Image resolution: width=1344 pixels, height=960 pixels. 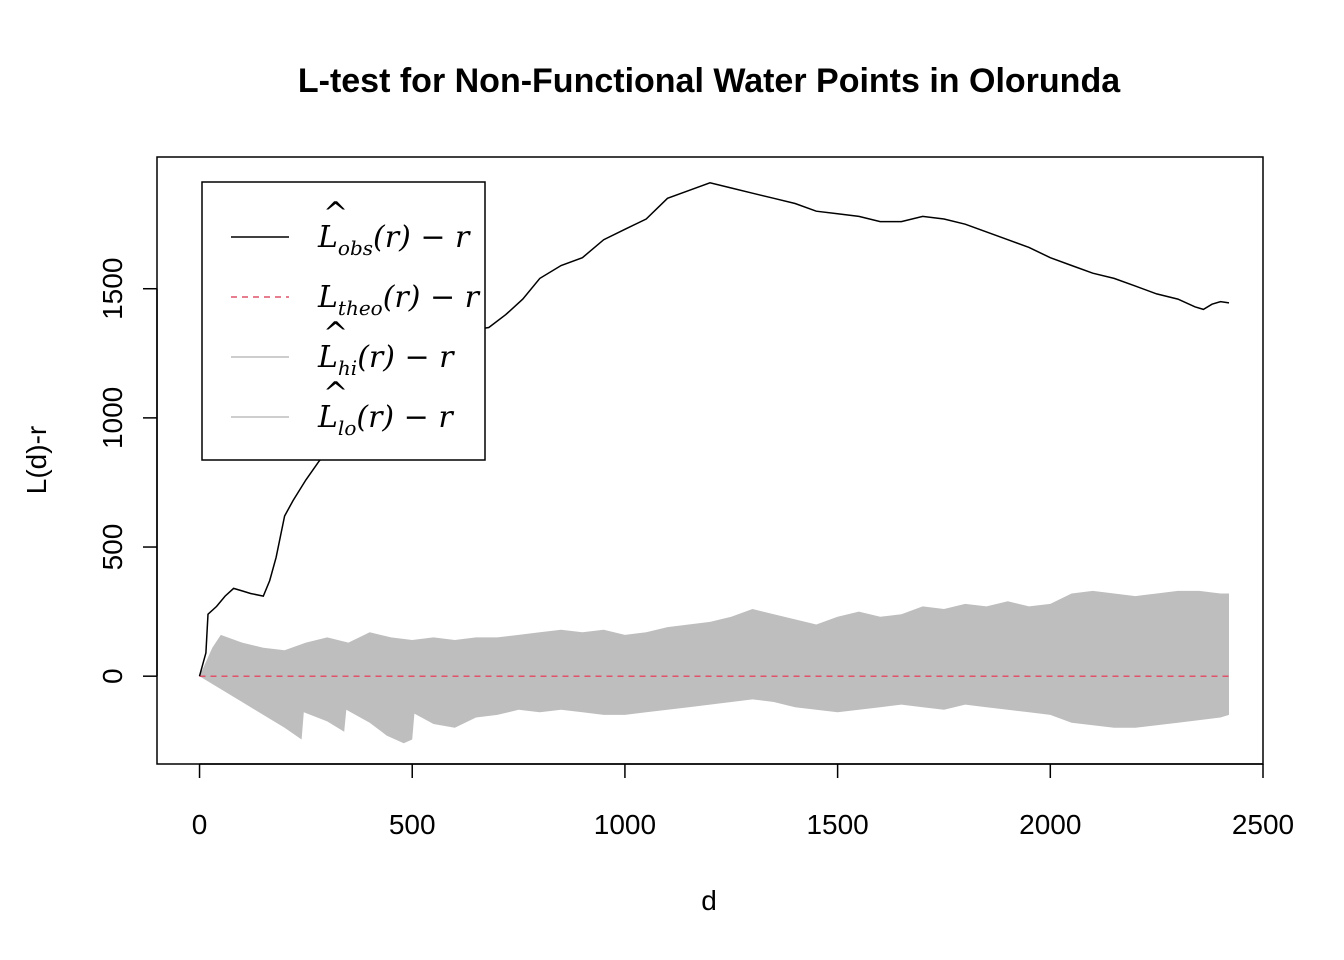 What do you see at coordinates (127, 471) in the screenshot?
I see `y-axis: 0 500 1000 1500` at bounding box center [127, 471].